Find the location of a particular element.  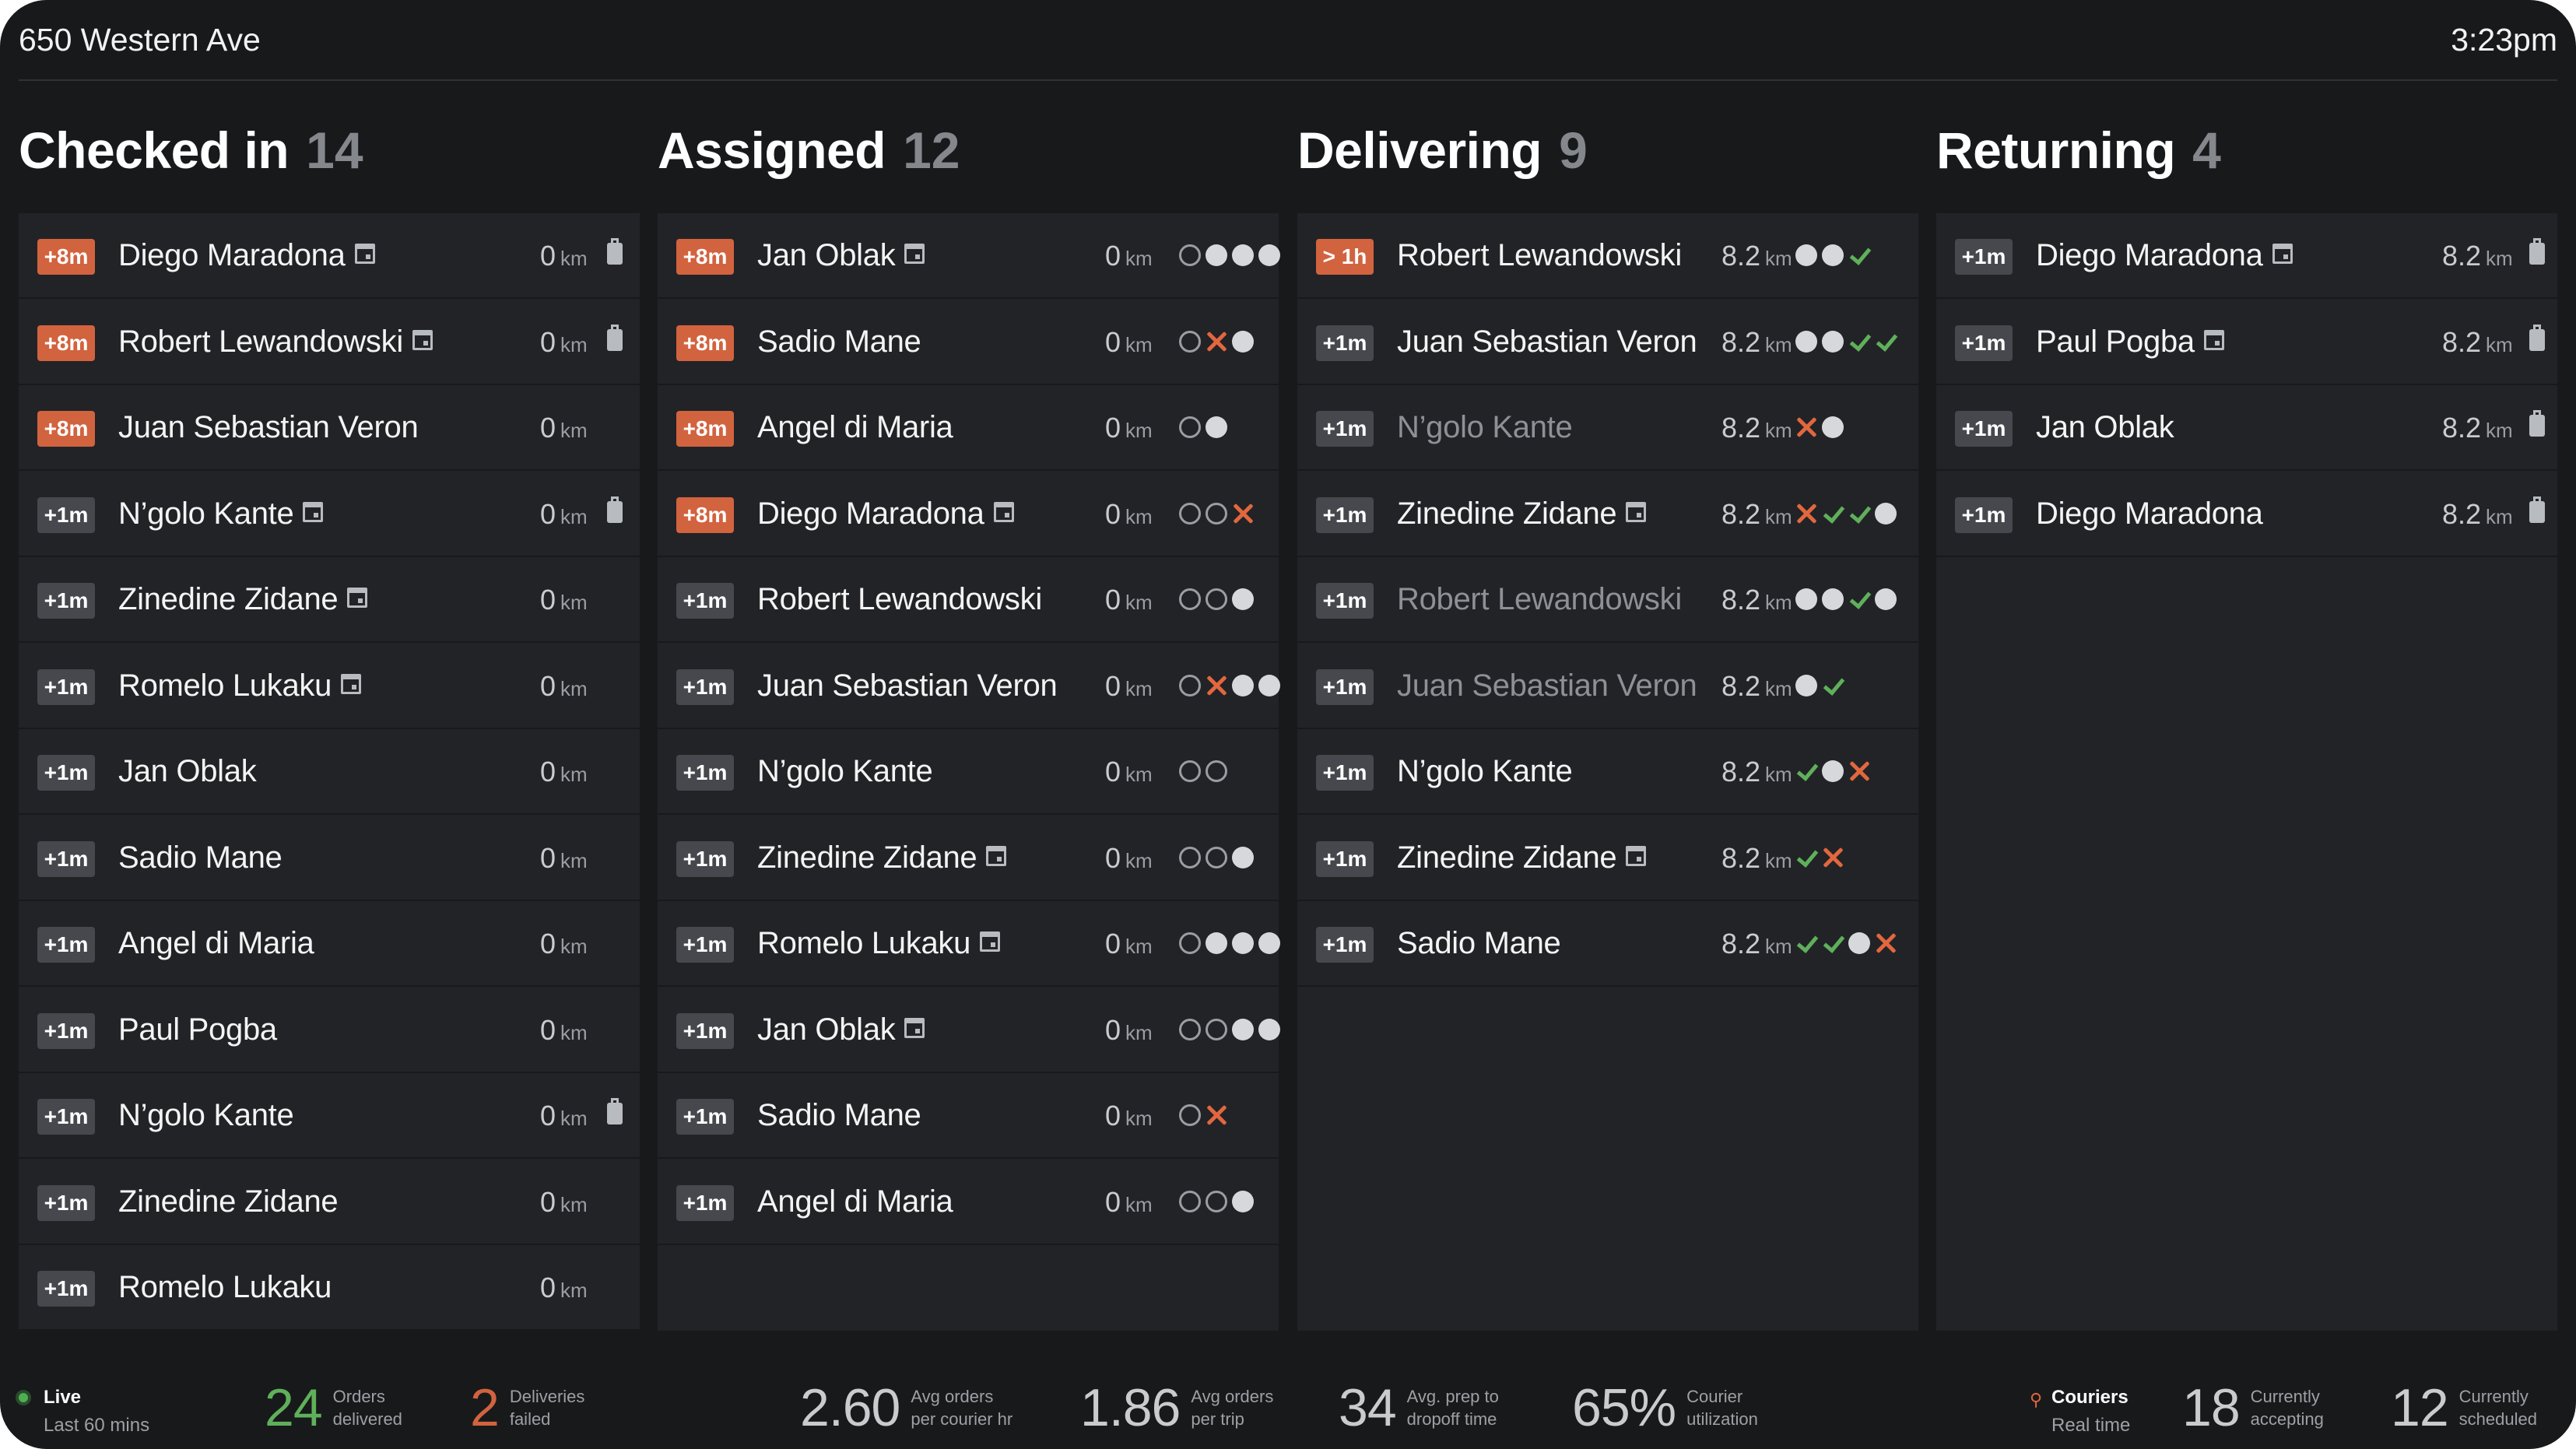

column-title: Assigned 12 is located at coordinates (969, 147).